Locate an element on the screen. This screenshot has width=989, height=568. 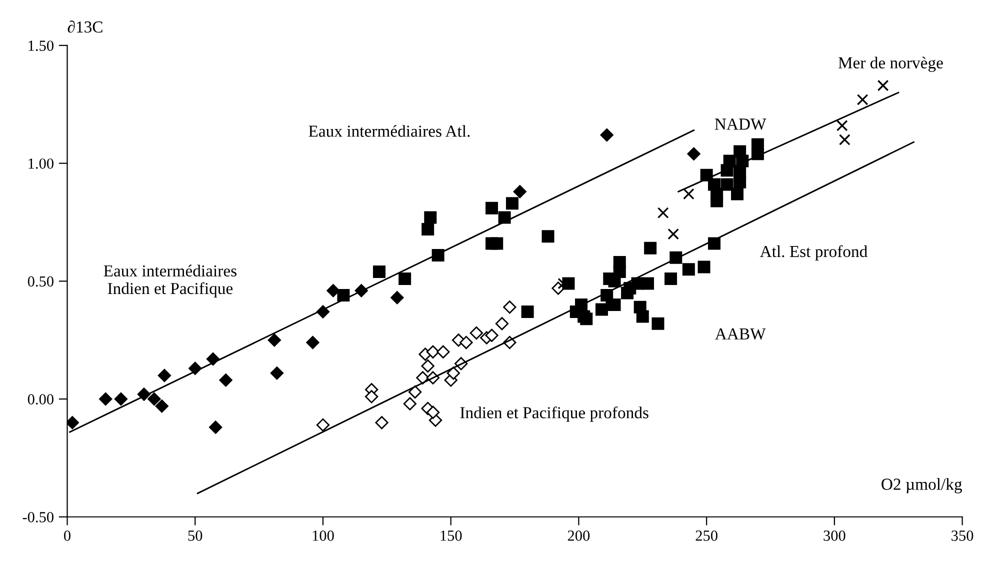
annotation: Eaux intermédiaires Indien et Pacifique is located at coordinates (170, 281).